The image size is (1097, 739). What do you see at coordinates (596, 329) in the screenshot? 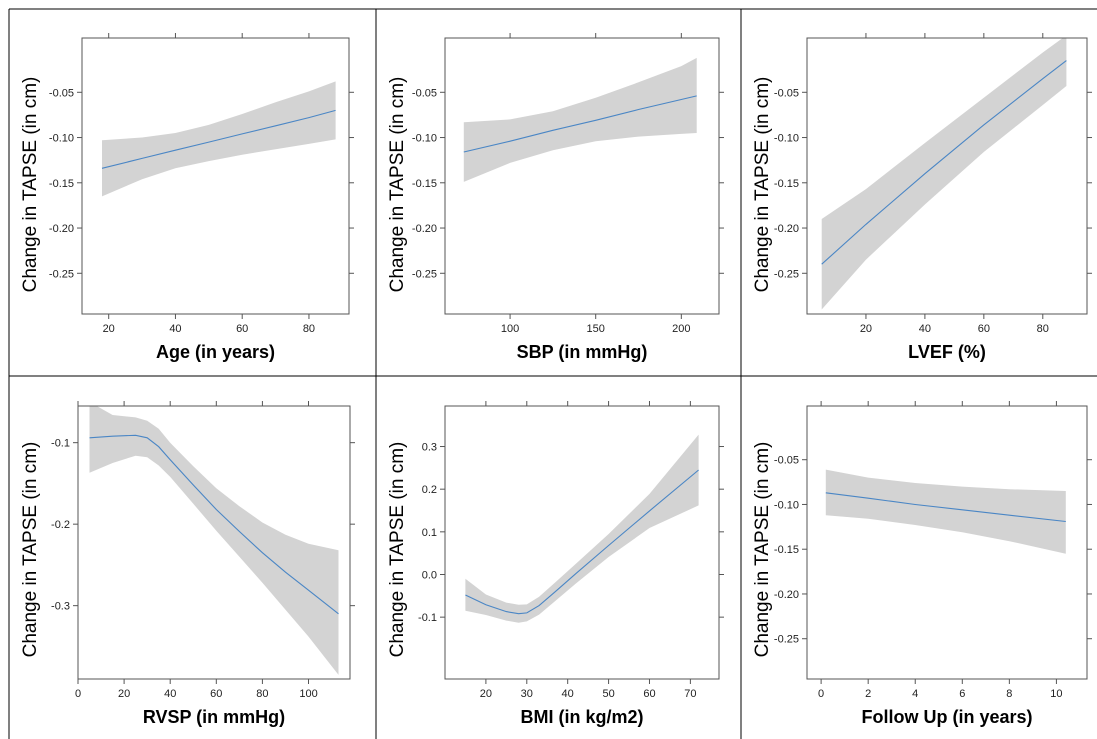
I see `x-tick-label: 150` at bounding box center [596, 329].